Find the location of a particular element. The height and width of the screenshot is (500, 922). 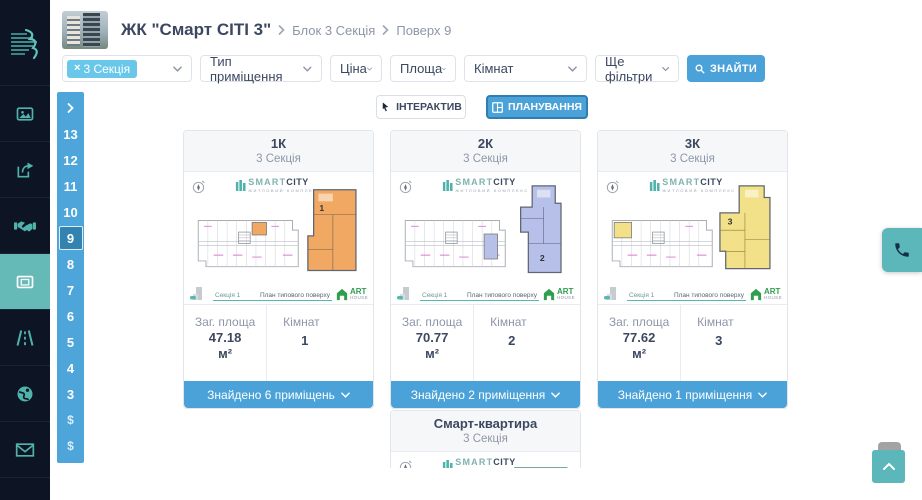

found-results-button: Знайдено 6 приміщень is located at coordinates (278, 394).